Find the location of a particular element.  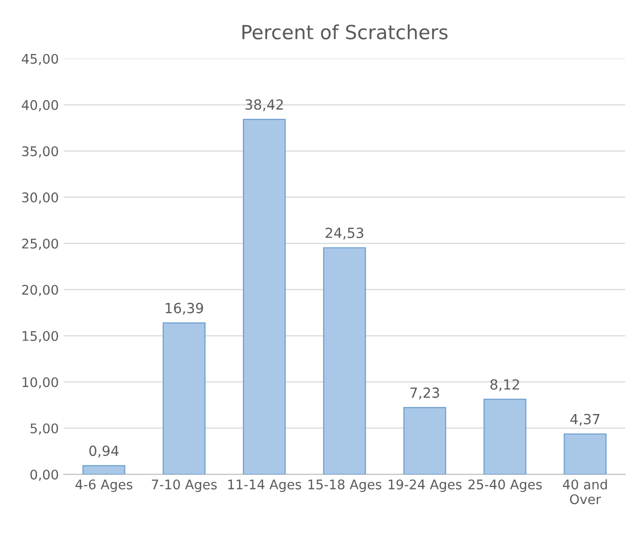

y-tick-label: 40,00 is located at coordinates (40, 106).